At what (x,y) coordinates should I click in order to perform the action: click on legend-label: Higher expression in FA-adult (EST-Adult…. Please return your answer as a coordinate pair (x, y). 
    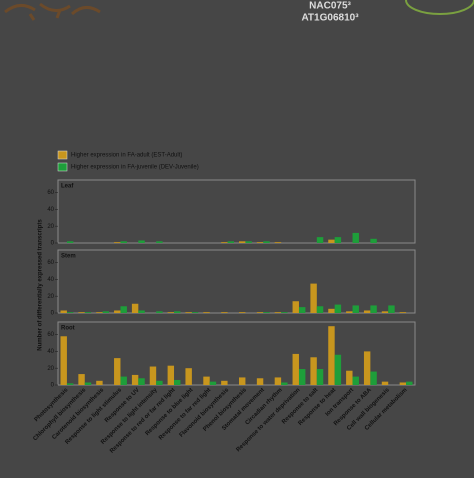
    Looking at the image, I should click on (126, 156).